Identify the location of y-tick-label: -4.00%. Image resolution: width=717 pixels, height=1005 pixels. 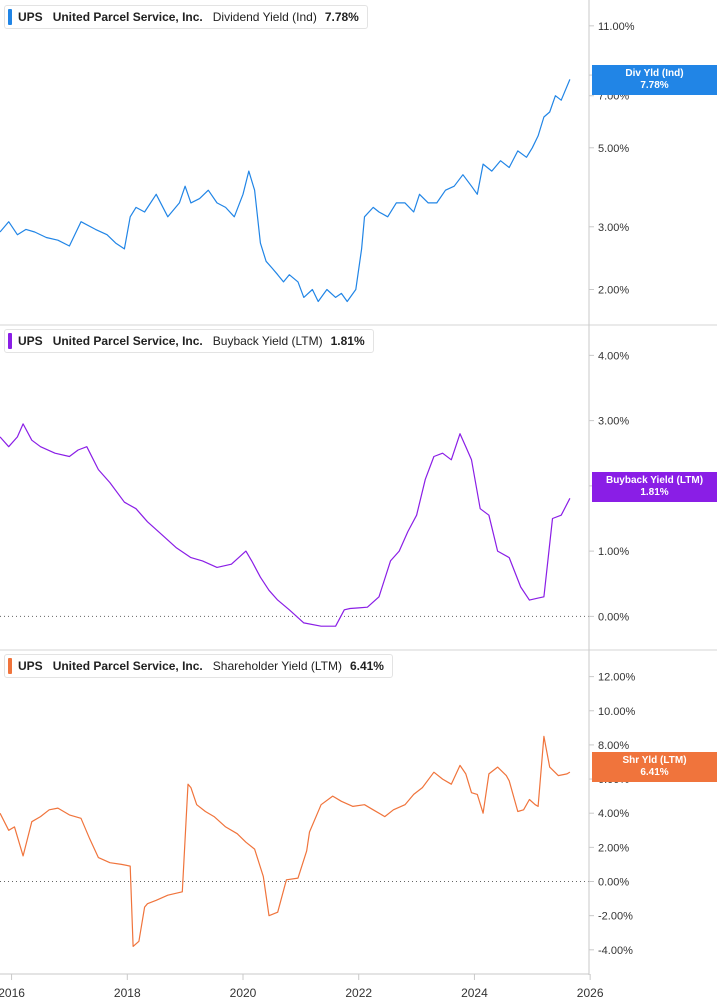
(615, 951).